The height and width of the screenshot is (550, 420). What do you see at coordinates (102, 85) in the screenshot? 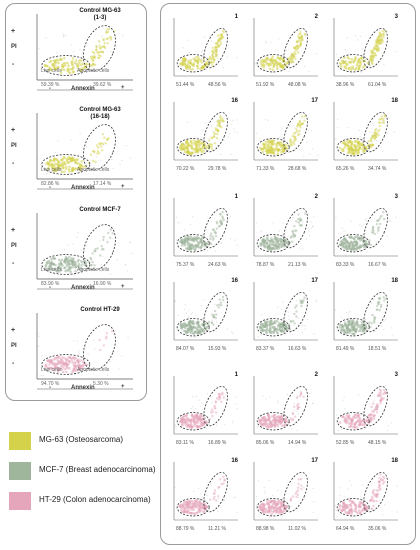
I see `apoptotic-percent: 39.62 %` at bounding box center [102, 85].